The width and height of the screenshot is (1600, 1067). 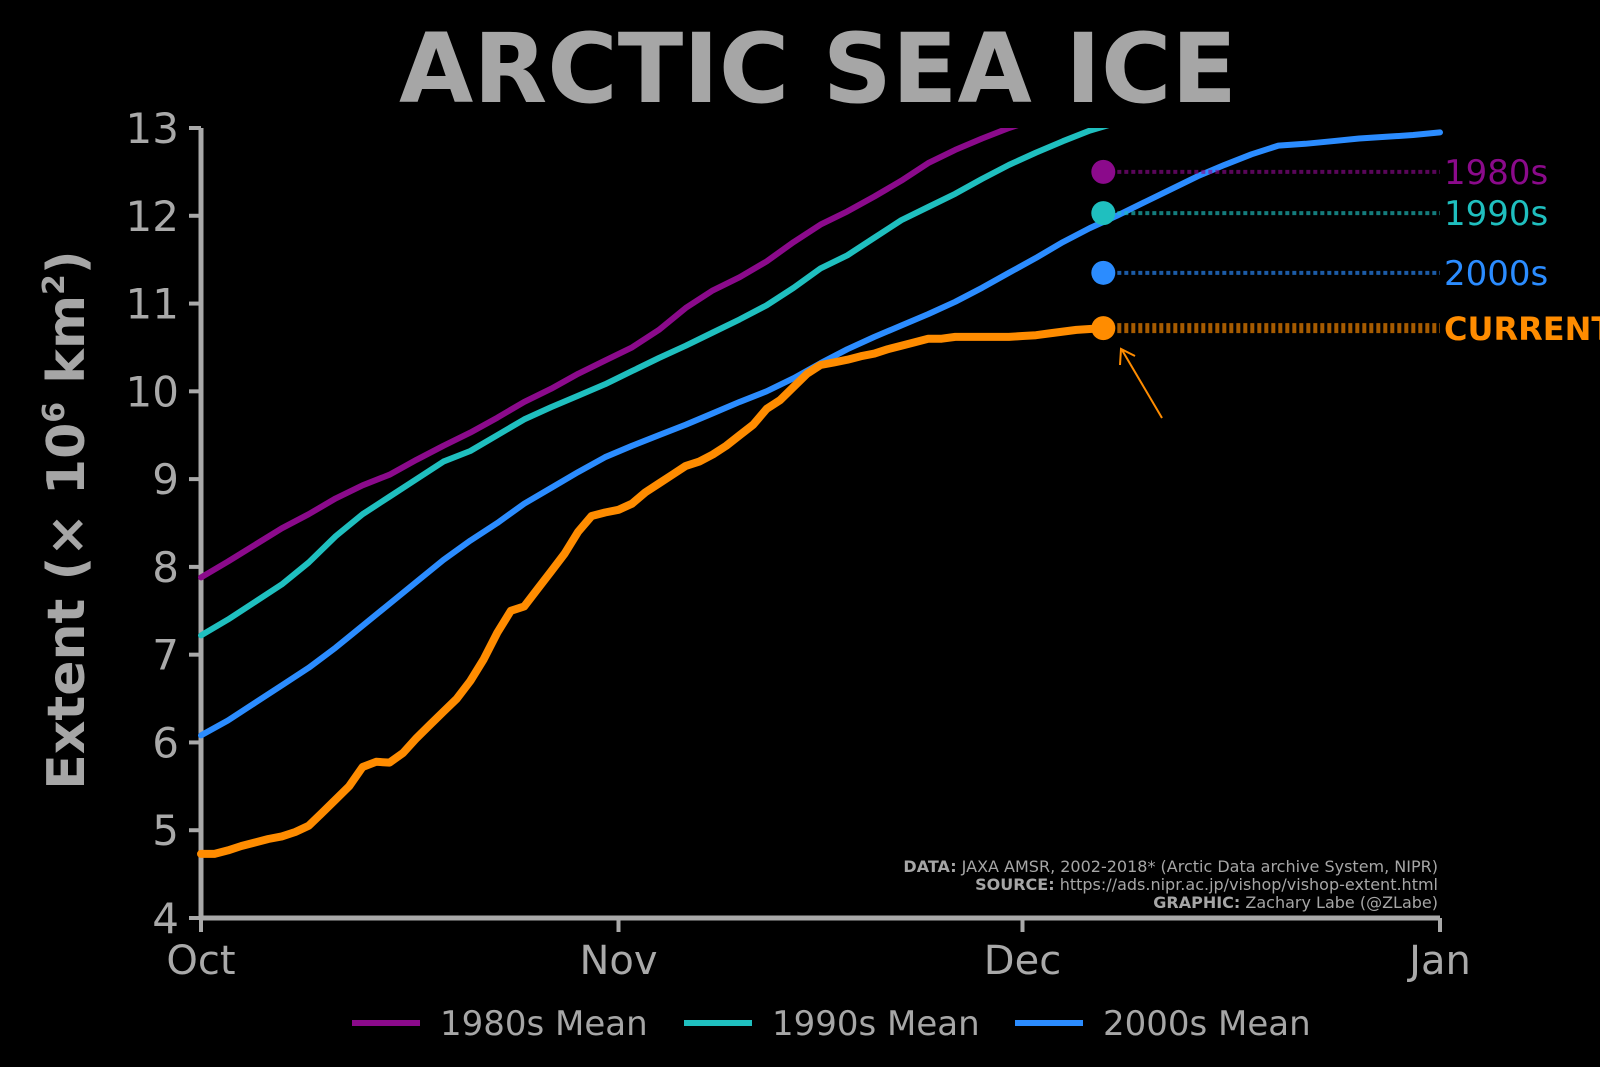 I want to click on y-tick-label: 8, so click(x=165, y=567).